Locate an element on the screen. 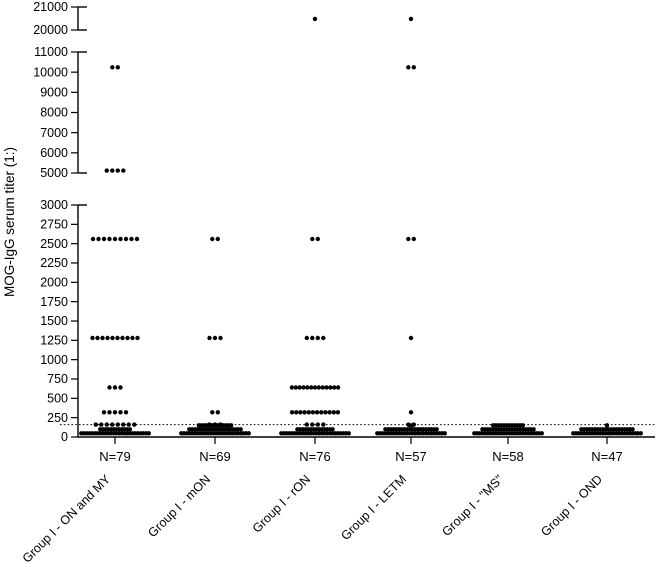 The height and width of the screenshot is (568, 661). y-tick-label: 250 is located at coordinates (57, 418).